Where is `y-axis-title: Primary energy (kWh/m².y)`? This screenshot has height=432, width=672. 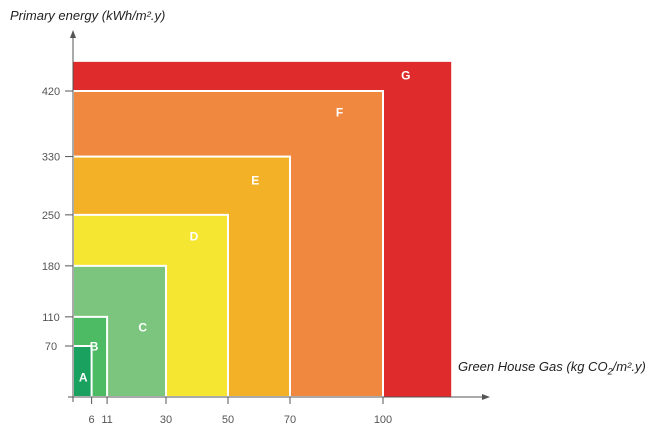
y-axis-title: Primary energy (kWh/m².y) is located at coordinates (88, 15).